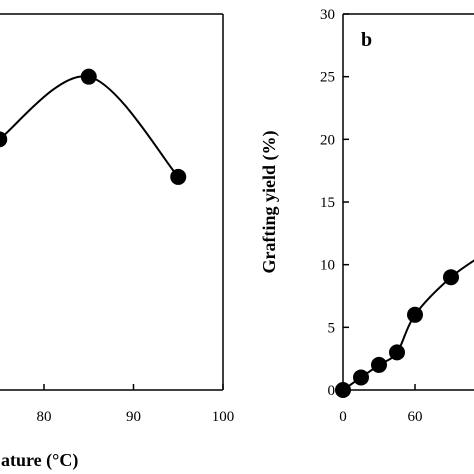 The image size is (474, 474). What do you see at coordinates (327, 140) in the screenshot?
I see `panel-b-y-tick-label: 20` at bounding box center [327, 140].